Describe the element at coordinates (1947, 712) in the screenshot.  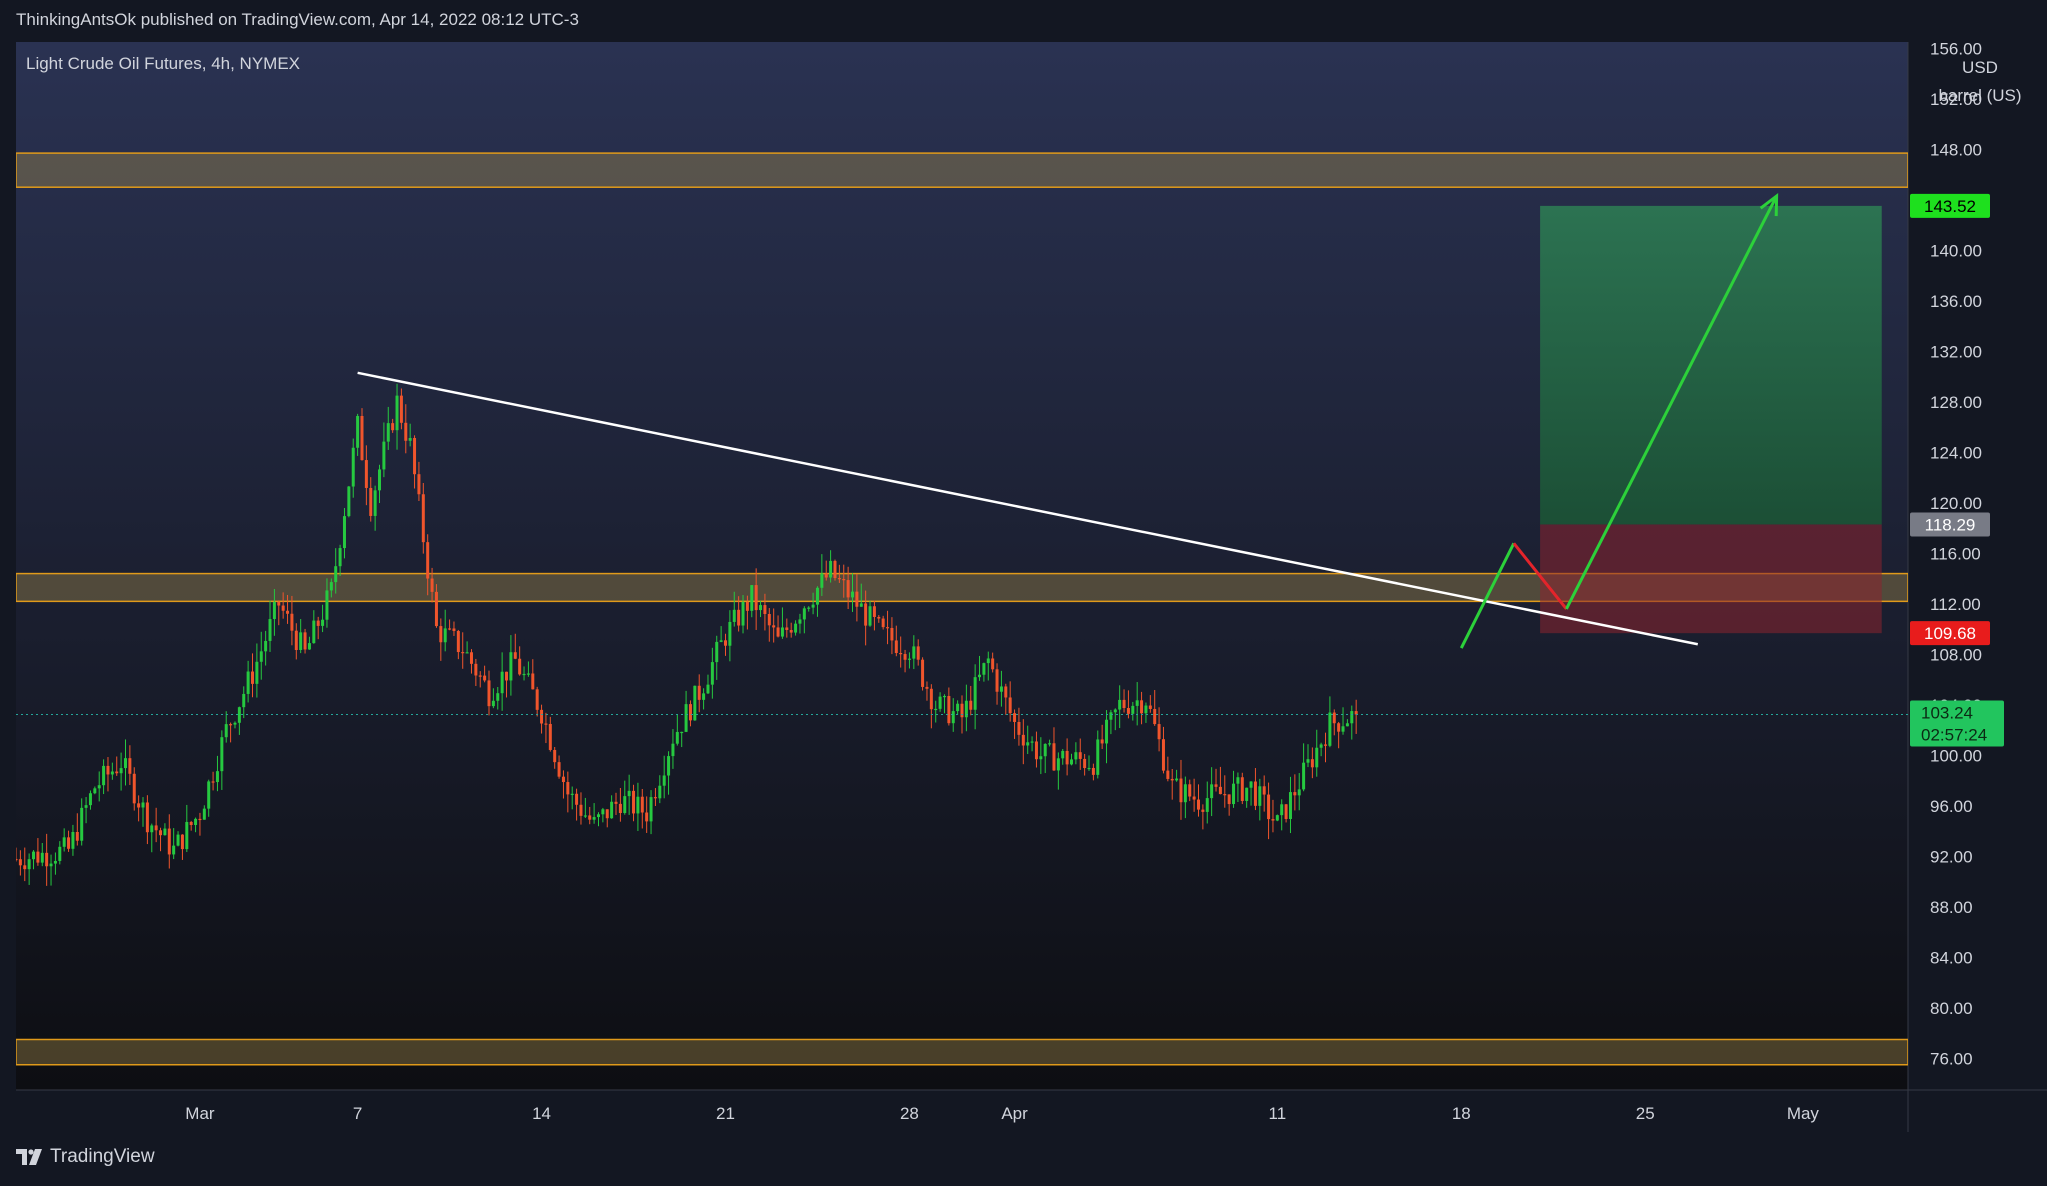
I see `last-price-text: 103.24` at that location.